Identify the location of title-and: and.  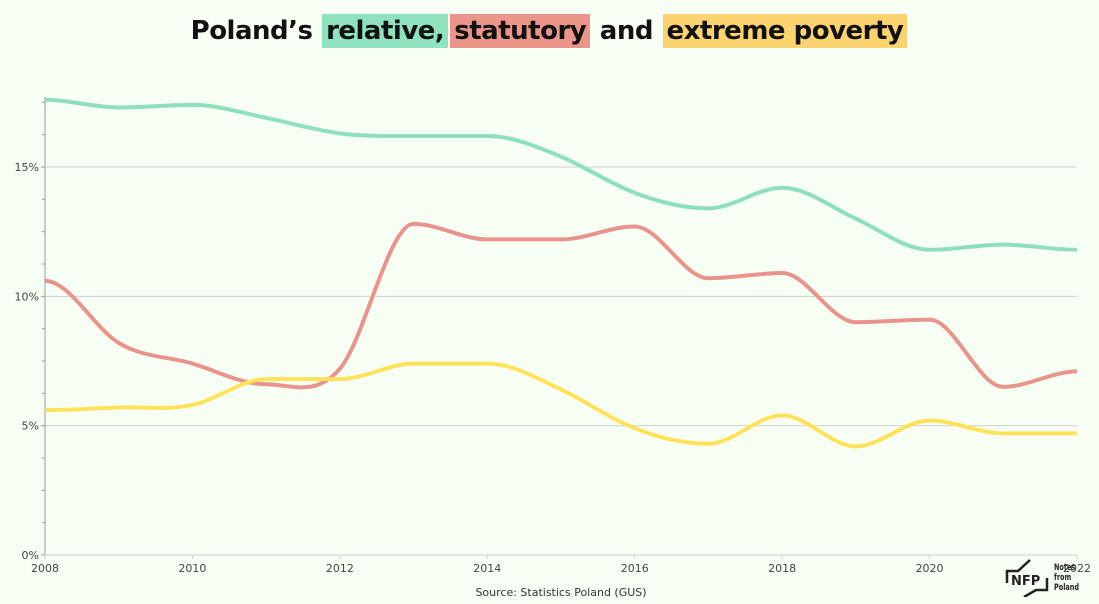
(626, 31).